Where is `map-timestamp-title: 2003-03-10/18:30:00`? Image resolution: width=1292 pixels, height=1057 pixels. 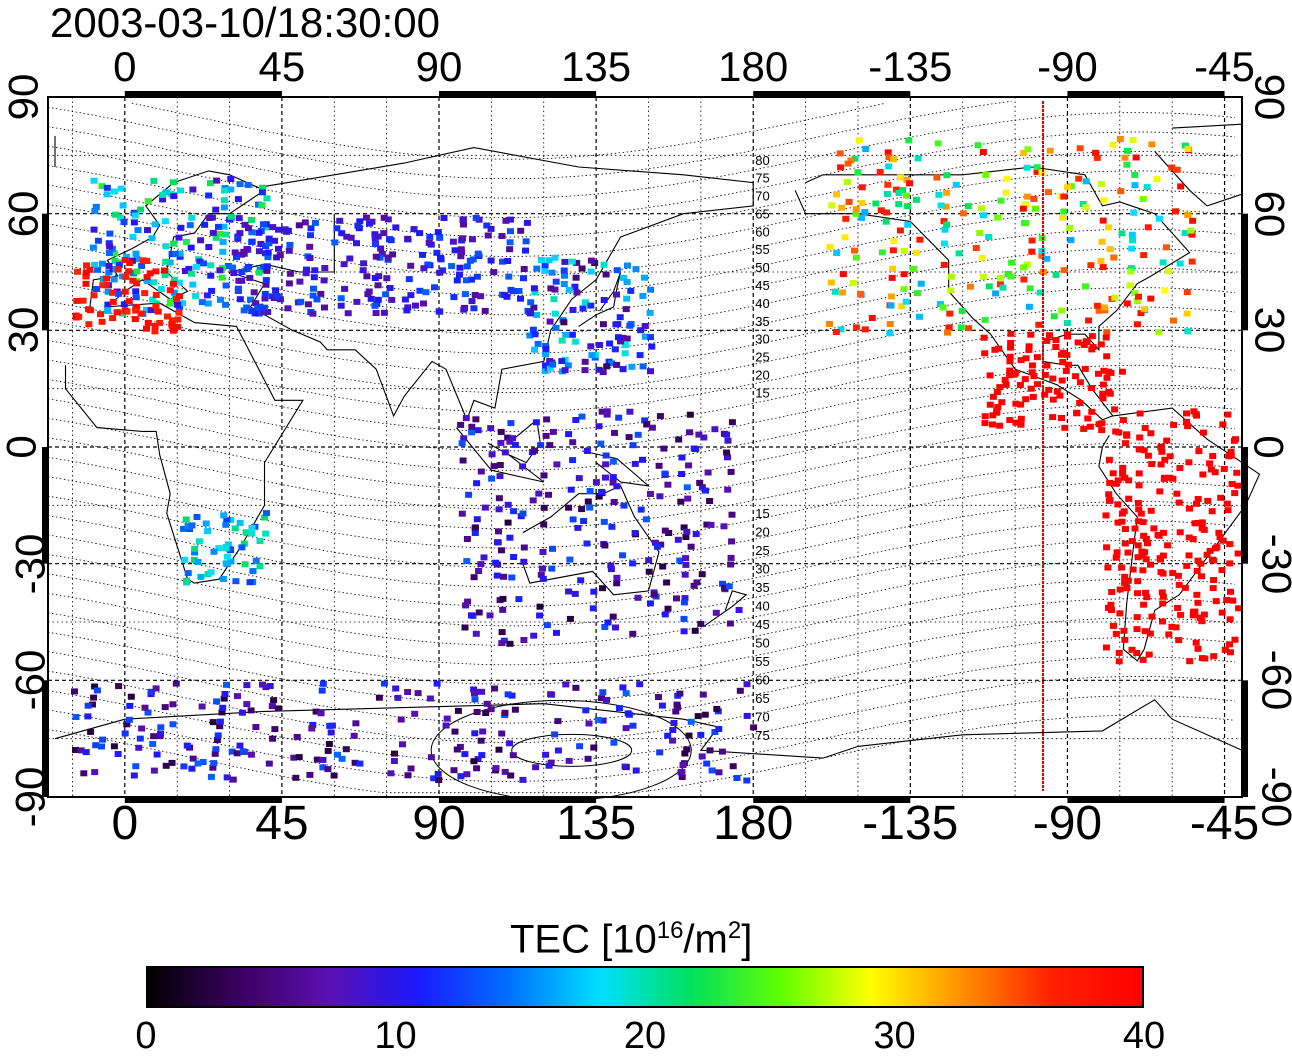 map-timestamp-title: 2003-03-10/18:30:00 is located at coordinates (245, 23).